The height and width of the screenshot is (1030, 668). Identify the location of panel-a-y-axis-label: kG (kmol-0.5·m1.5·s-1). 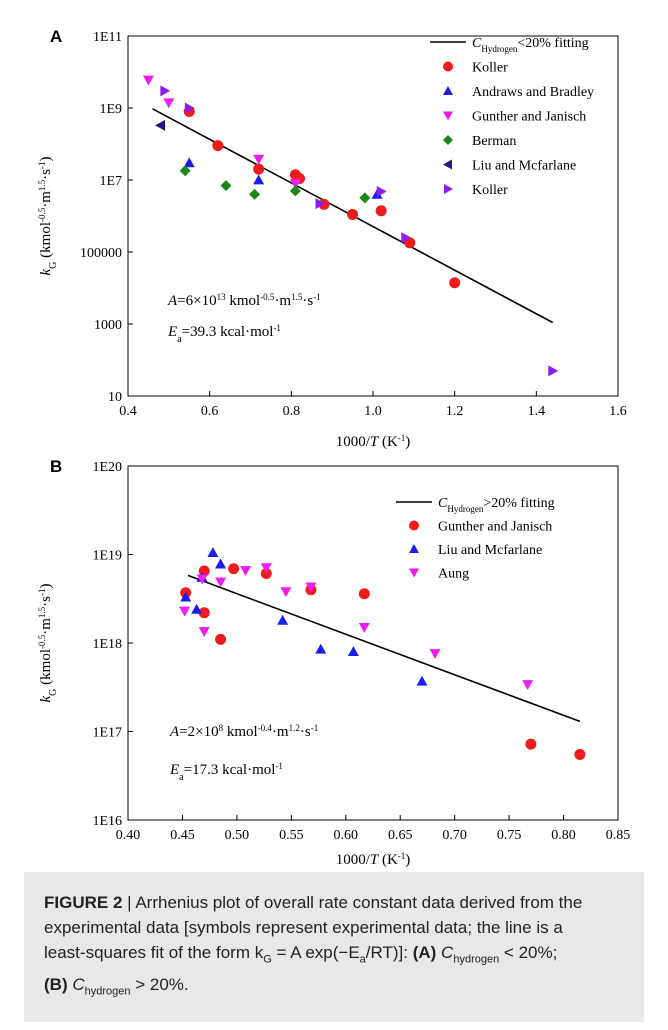
(48, 215).